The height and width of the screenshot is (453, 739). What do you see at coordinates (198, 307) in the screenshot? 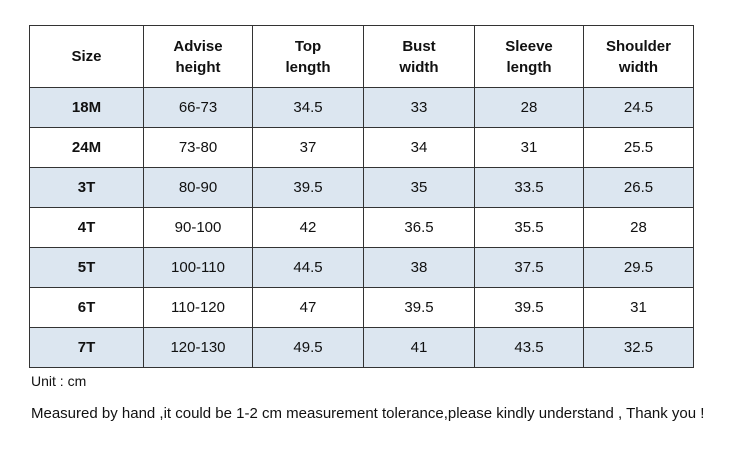
I see `data-cell: 110-120` at bounding box center [198, 307].